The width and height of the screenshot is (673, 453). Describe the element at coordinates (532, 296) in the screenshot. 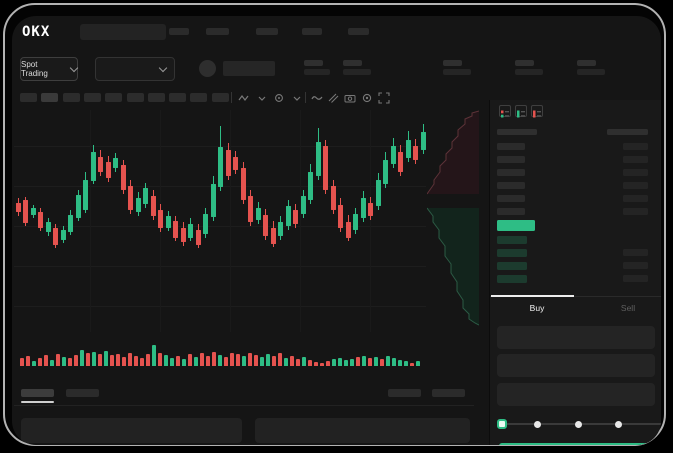

I see `buy-tab-underline` at that location.